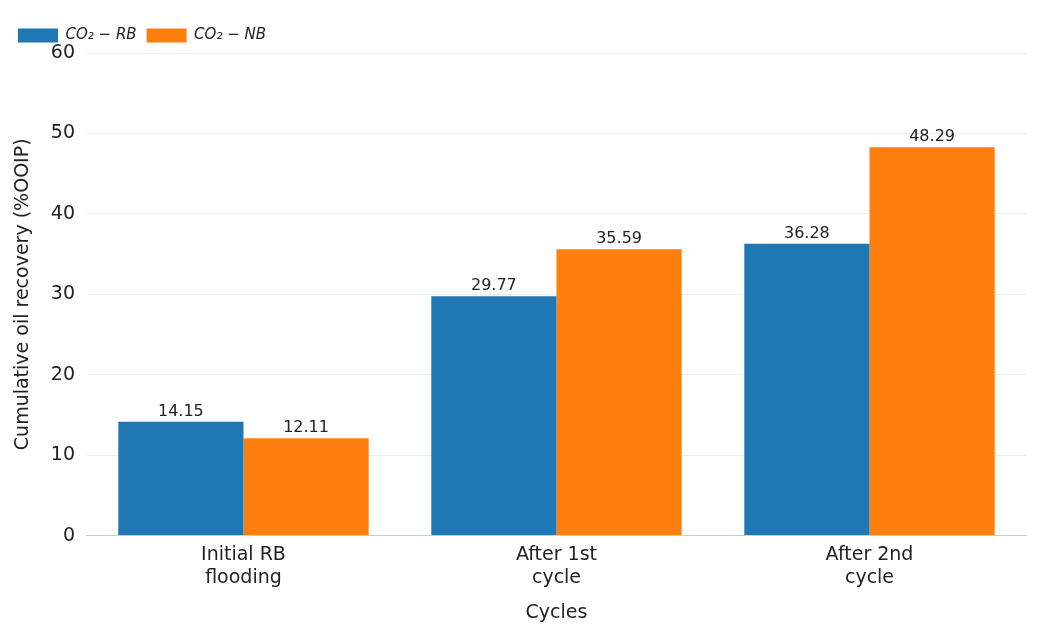 The width and height of the screenshot is (1044, 638). I want to click on data-label: 14.15, so click(180, 410).